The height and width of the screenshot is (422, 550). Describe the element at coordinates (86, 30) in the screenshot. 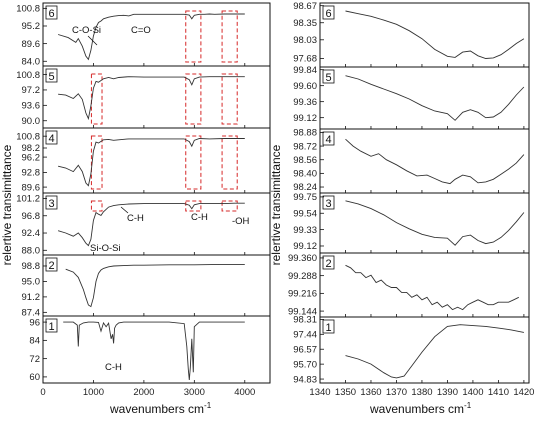

I see `annotation-c-o-si: C-O-Si` at that location.